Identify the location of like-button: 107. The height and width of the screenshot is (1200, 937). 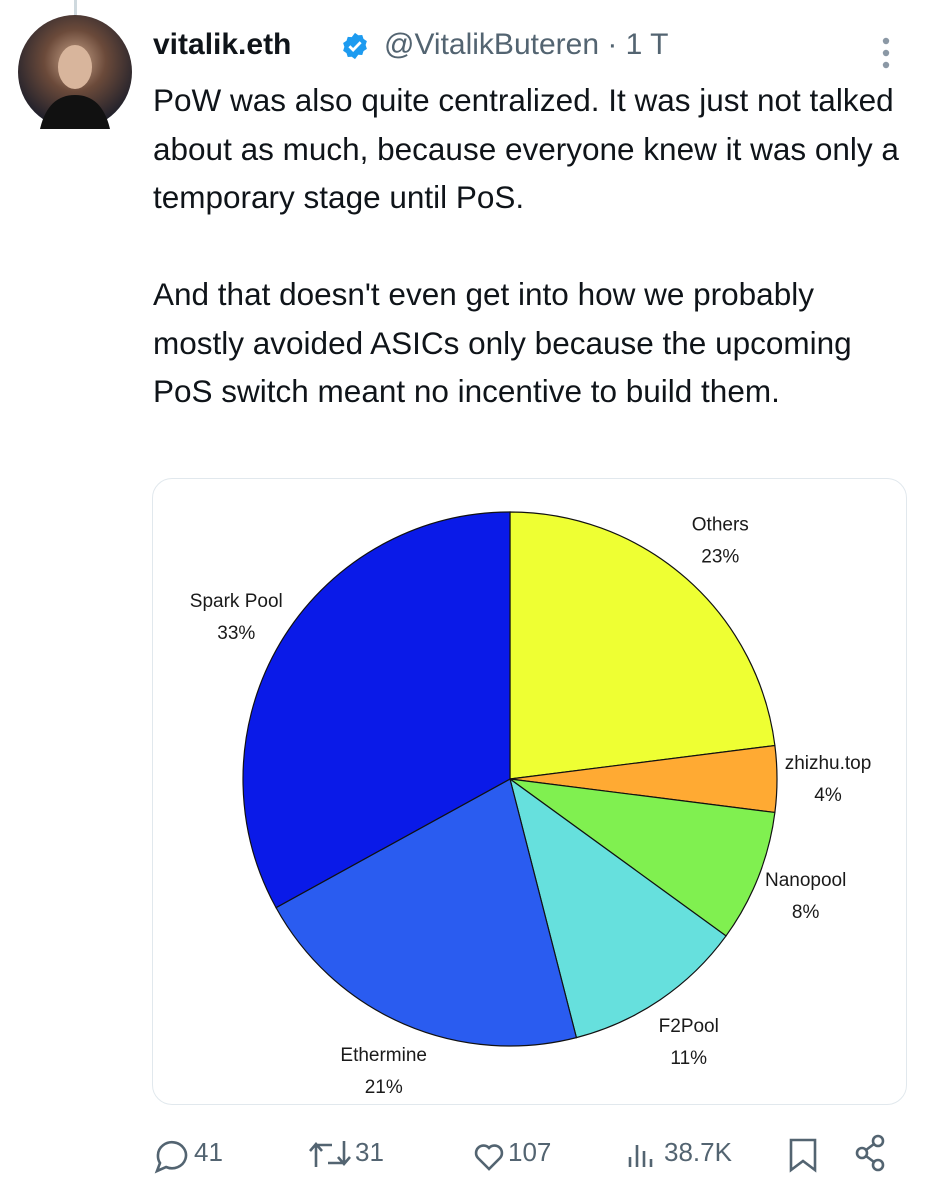
(512, 1154).